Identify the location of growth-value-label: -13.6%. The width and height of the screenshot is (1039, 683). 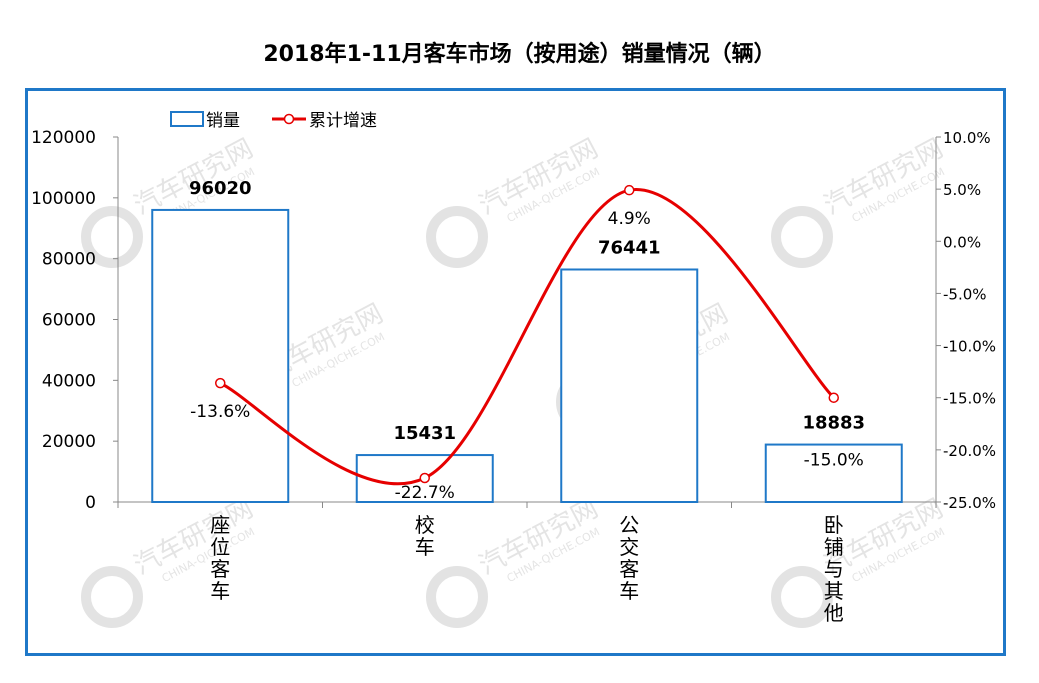
(220, 412).